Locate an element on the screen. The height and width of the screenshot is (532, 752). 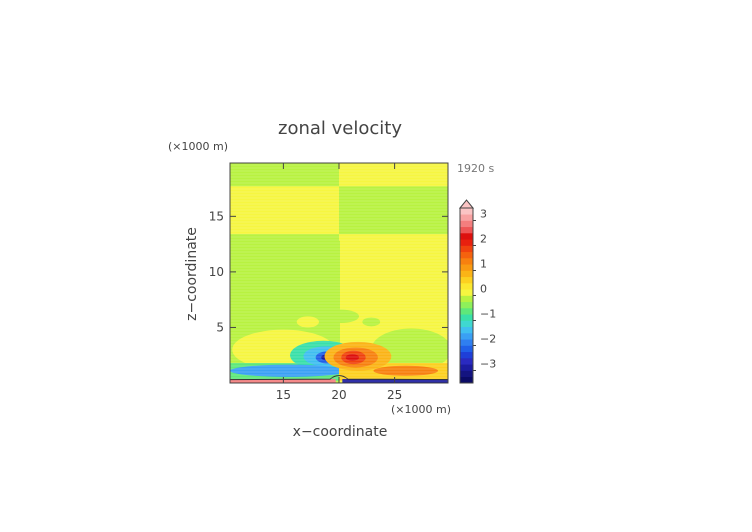
terrain-line is located at coordinates (339, 378).